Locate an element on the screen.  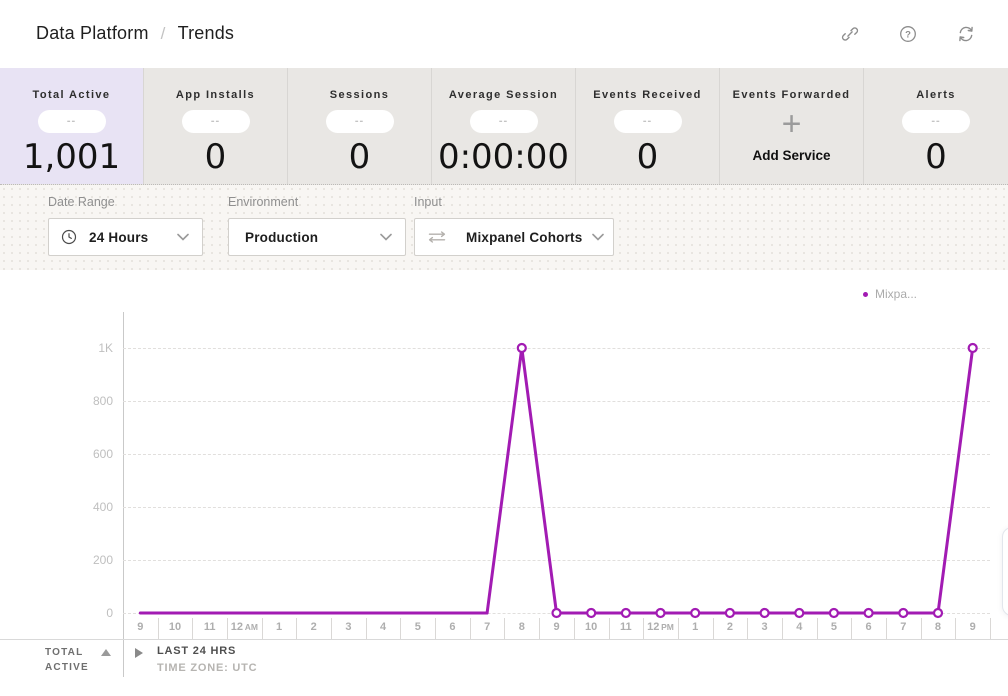
input-dropdown: Mixpanel Cohorts is located at coordinates (514, 237).